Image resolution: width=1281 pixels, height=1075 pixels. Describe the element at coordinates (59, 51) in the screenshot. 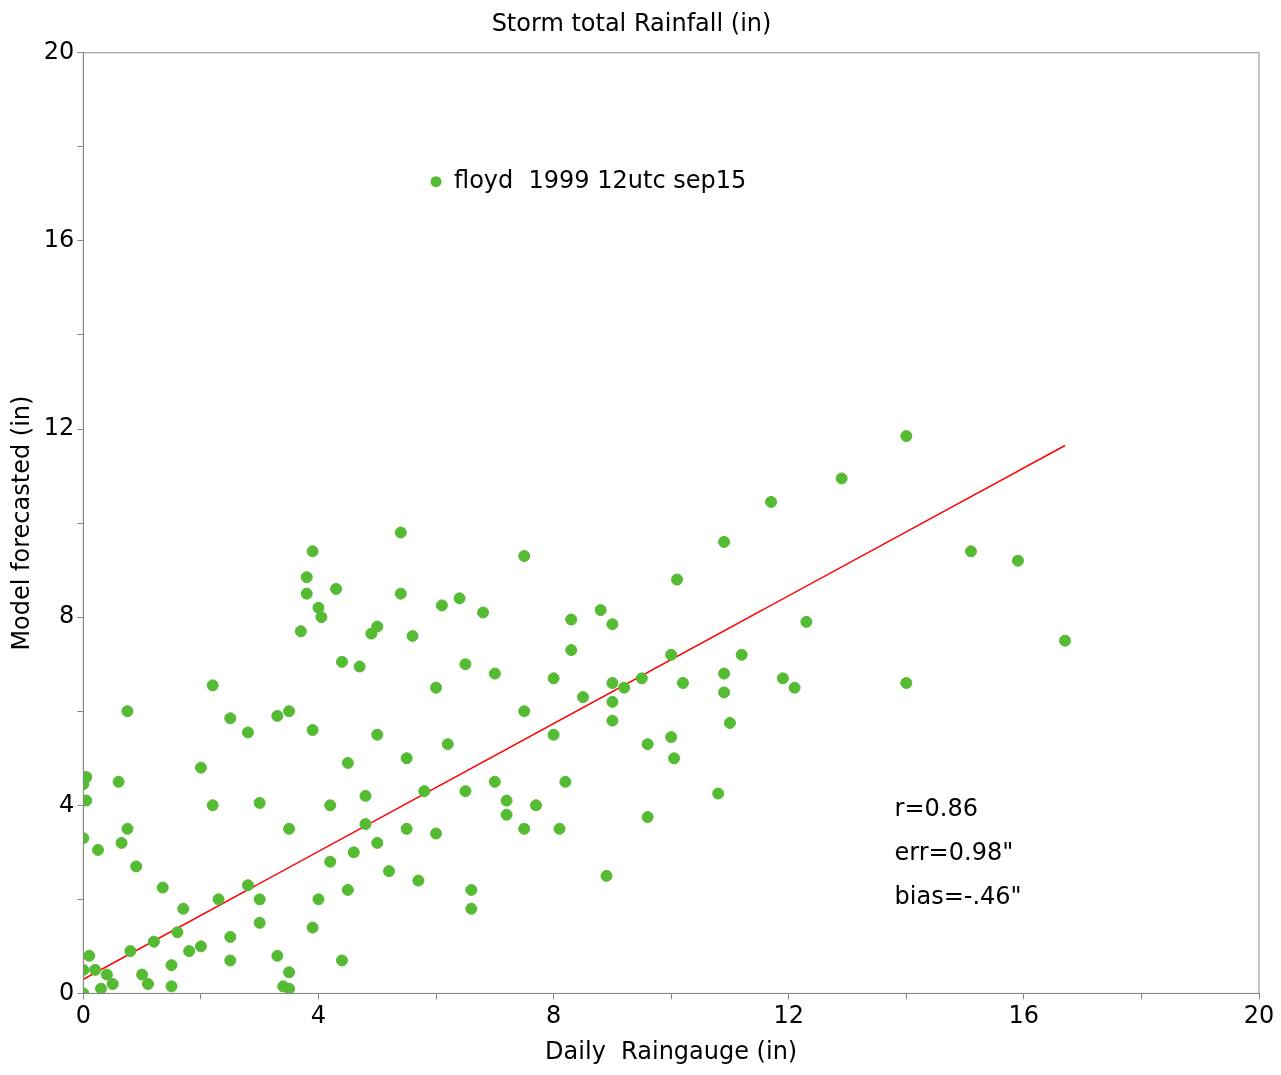

I see `y-tick-label: 20` at that location.